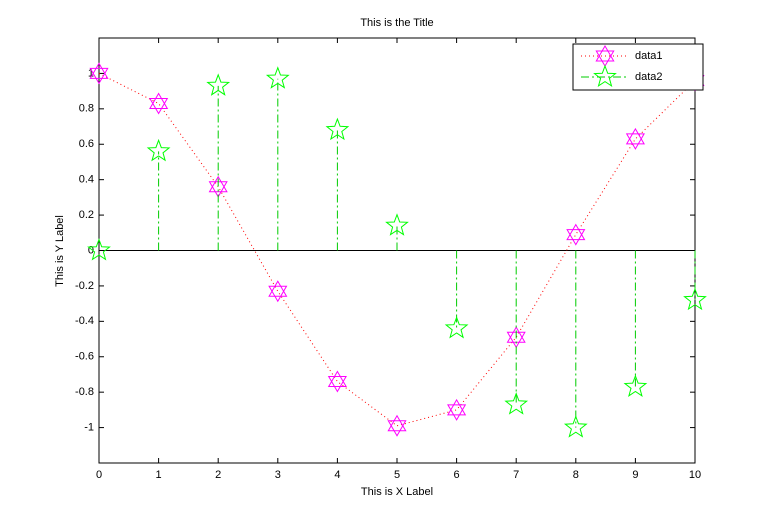  What do you see at coordinates (649, 77) in the screenshot?
I see `legend-label: data2` at bounding box center [649, 77].